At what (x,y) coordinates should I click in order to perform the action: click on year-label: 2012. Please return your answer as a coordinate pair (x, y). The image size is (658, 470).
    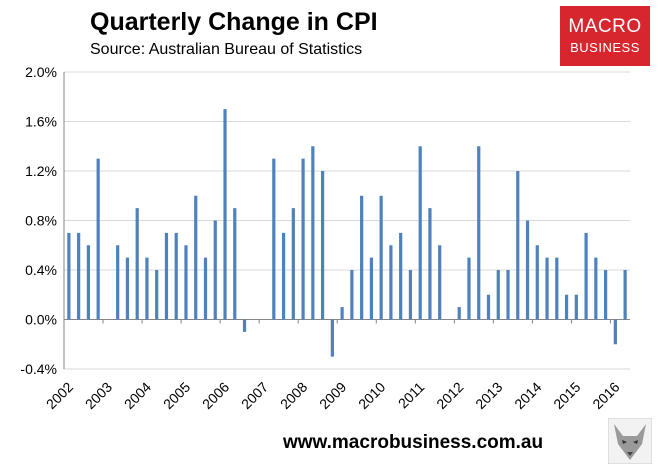
    Looking at the image, I should click on (449, 395).